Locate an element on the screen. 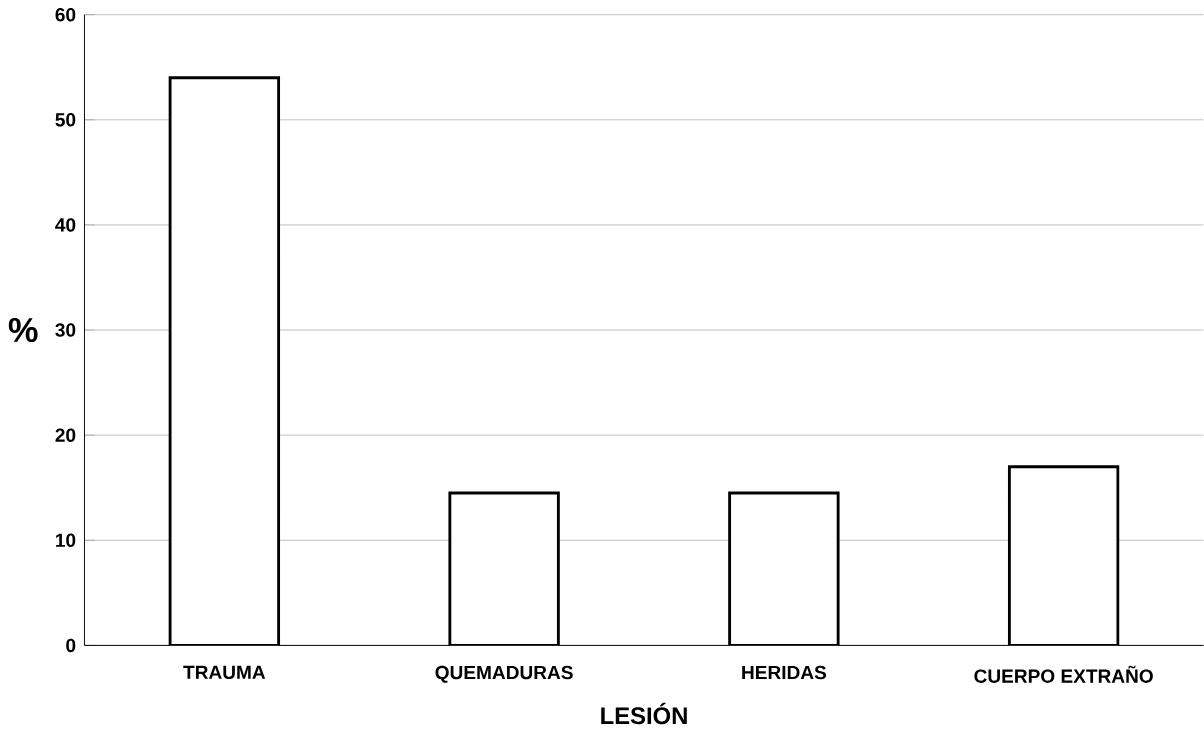  y-tick-label: 20 is located at coordinates (65, 435).